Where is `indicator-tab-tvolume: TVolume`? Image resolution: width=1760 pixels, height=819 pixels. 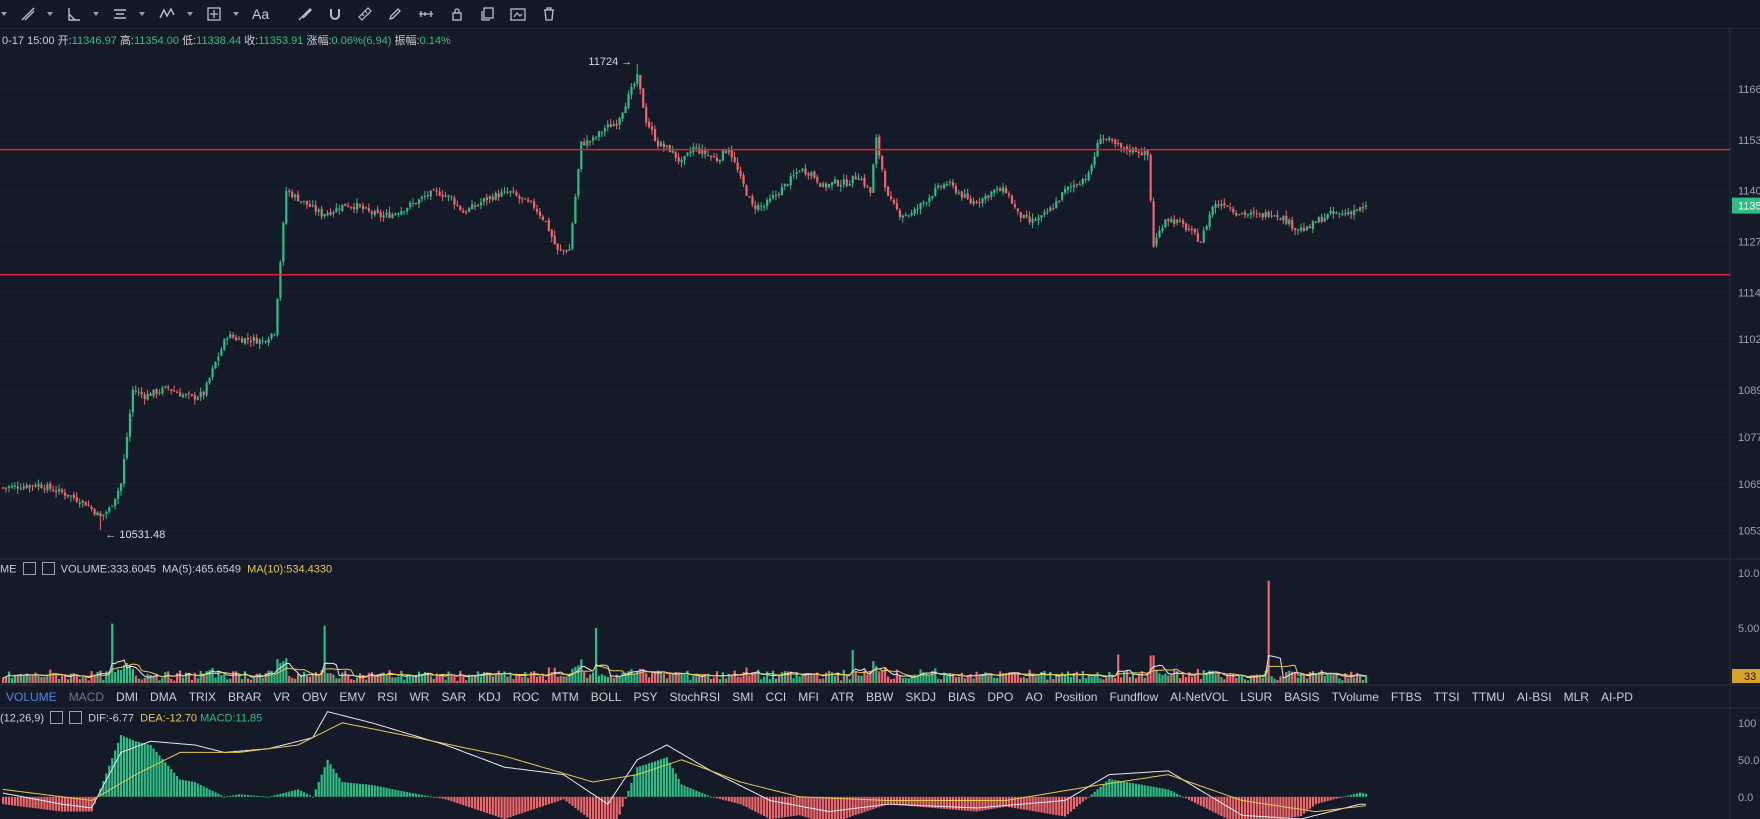
indicator-tab-tvolume: TVolume is located at coordinates (1355, 697).